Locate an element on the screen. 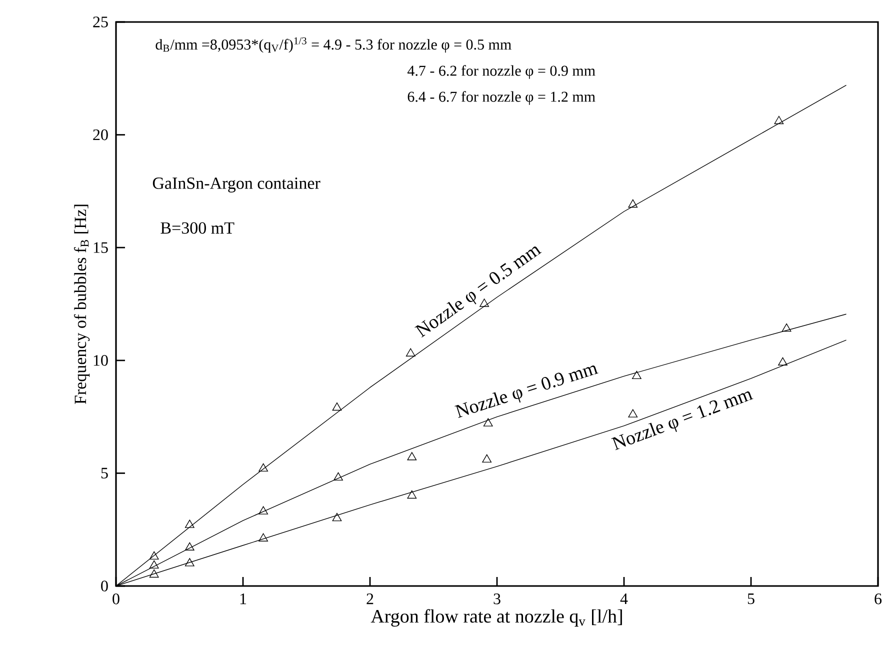 The height and width of the screenshot is (662, 888). text: Nozzle φ = 1.2 mm is located at coordinates (682, 420).